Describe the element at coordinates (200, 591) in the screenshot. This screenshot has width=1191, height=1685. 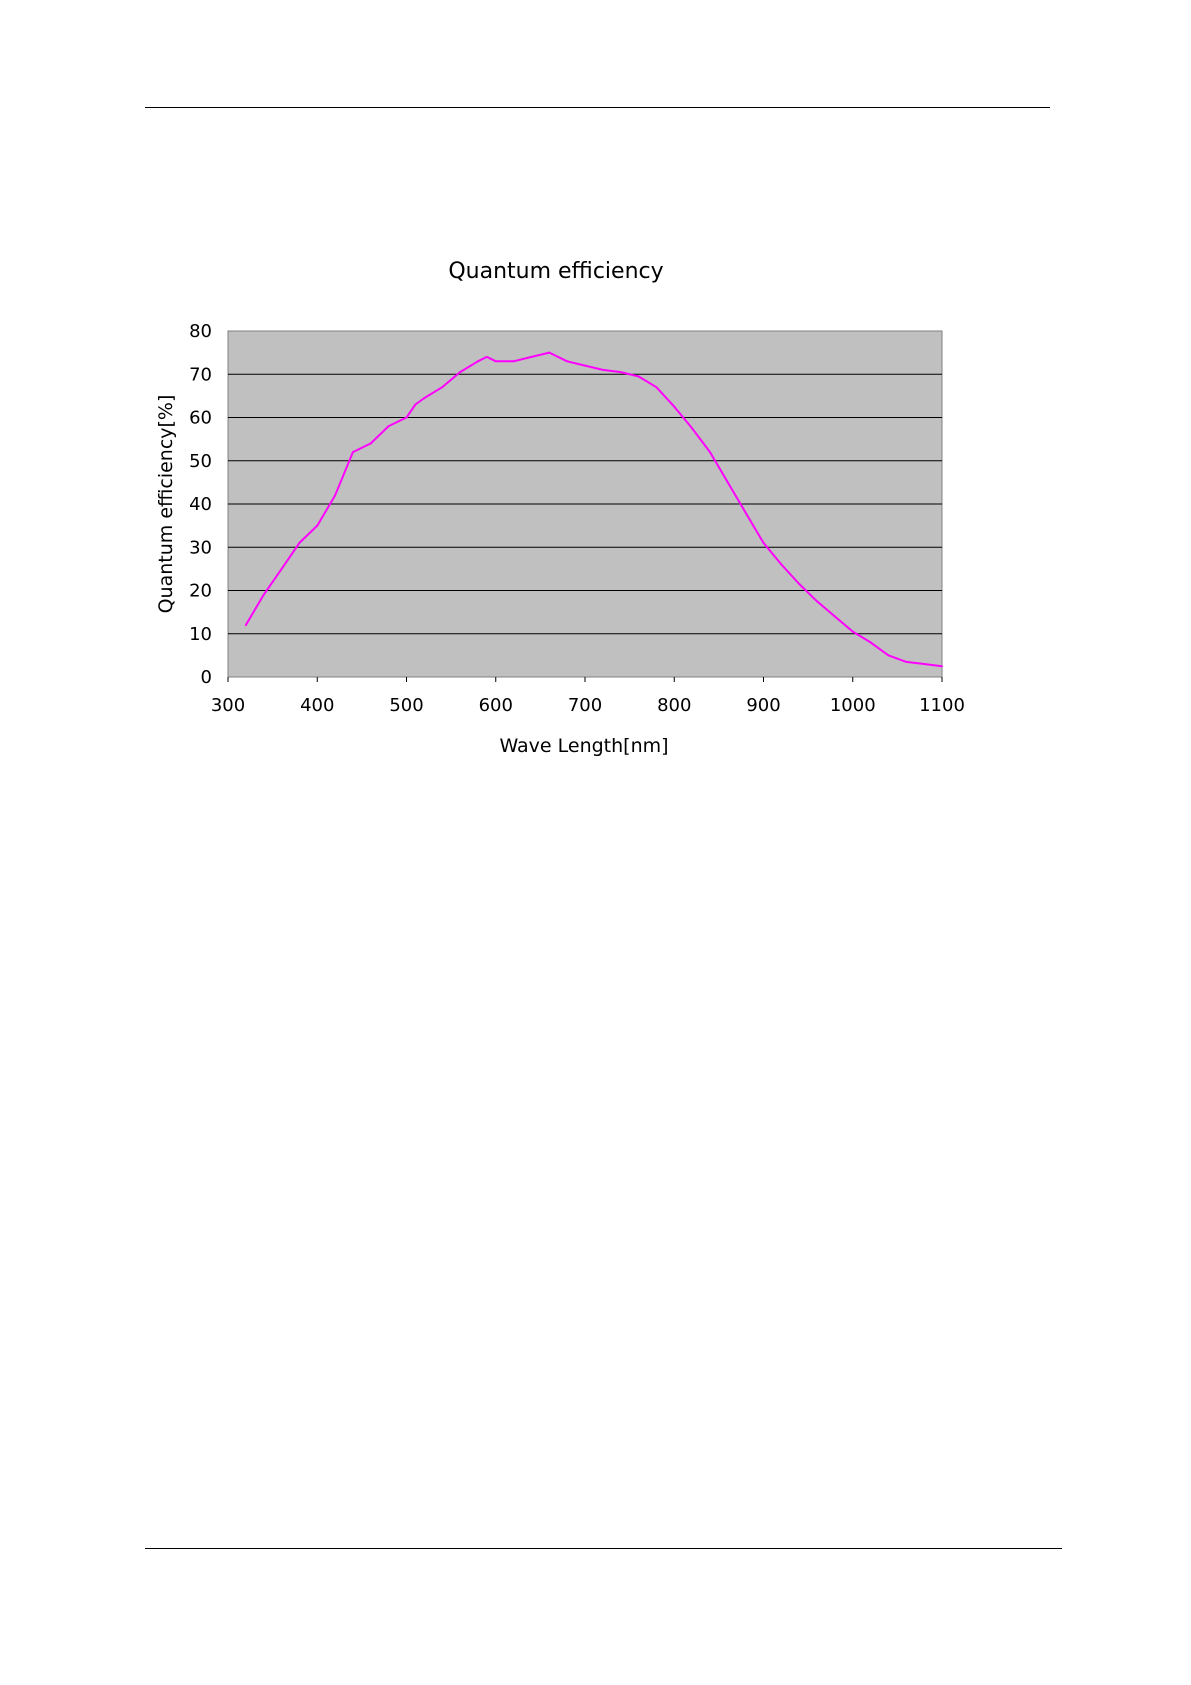
I see `y-tick-label: 20` at that location.